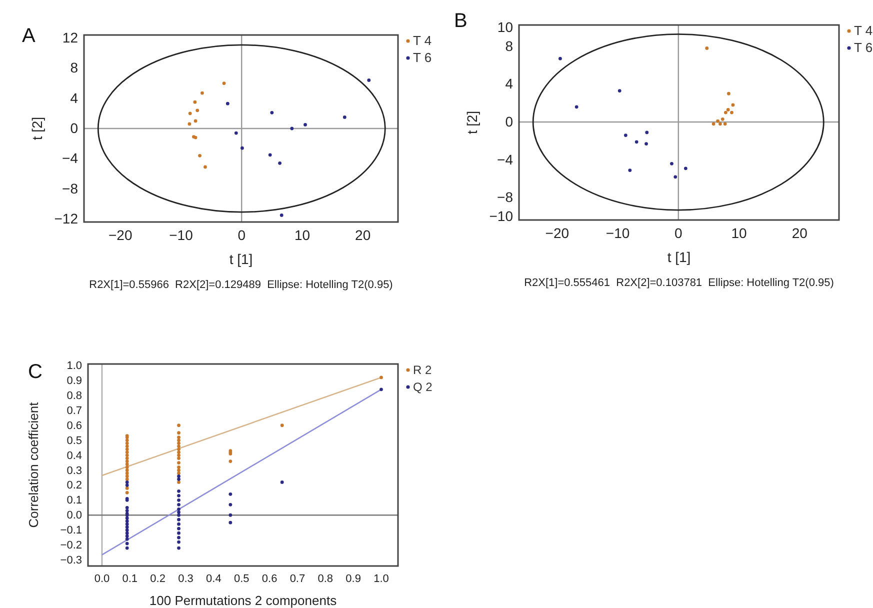 The image size is (873, 608). I want to click on y-tick-label: −0.1, so click(71, 530).